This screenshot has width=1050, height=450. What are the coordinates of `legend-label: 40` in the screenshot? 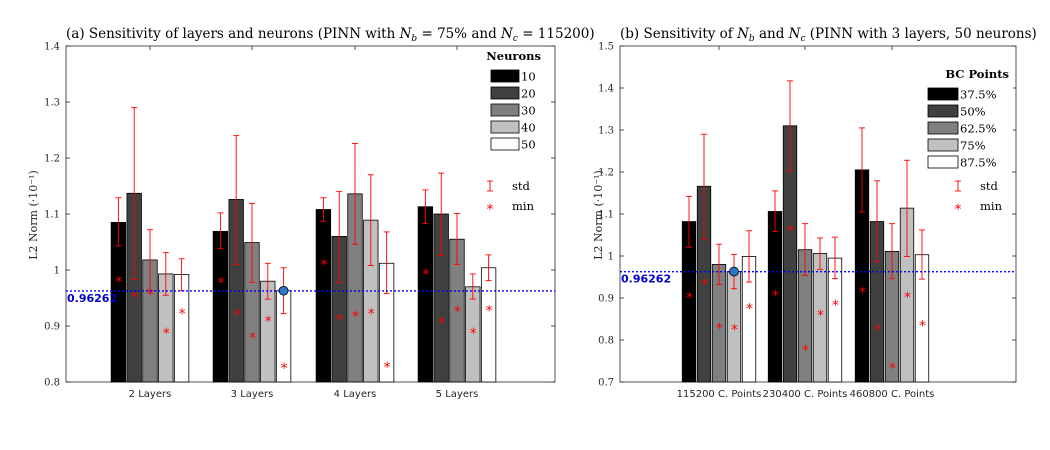 It's located at (528, 128).